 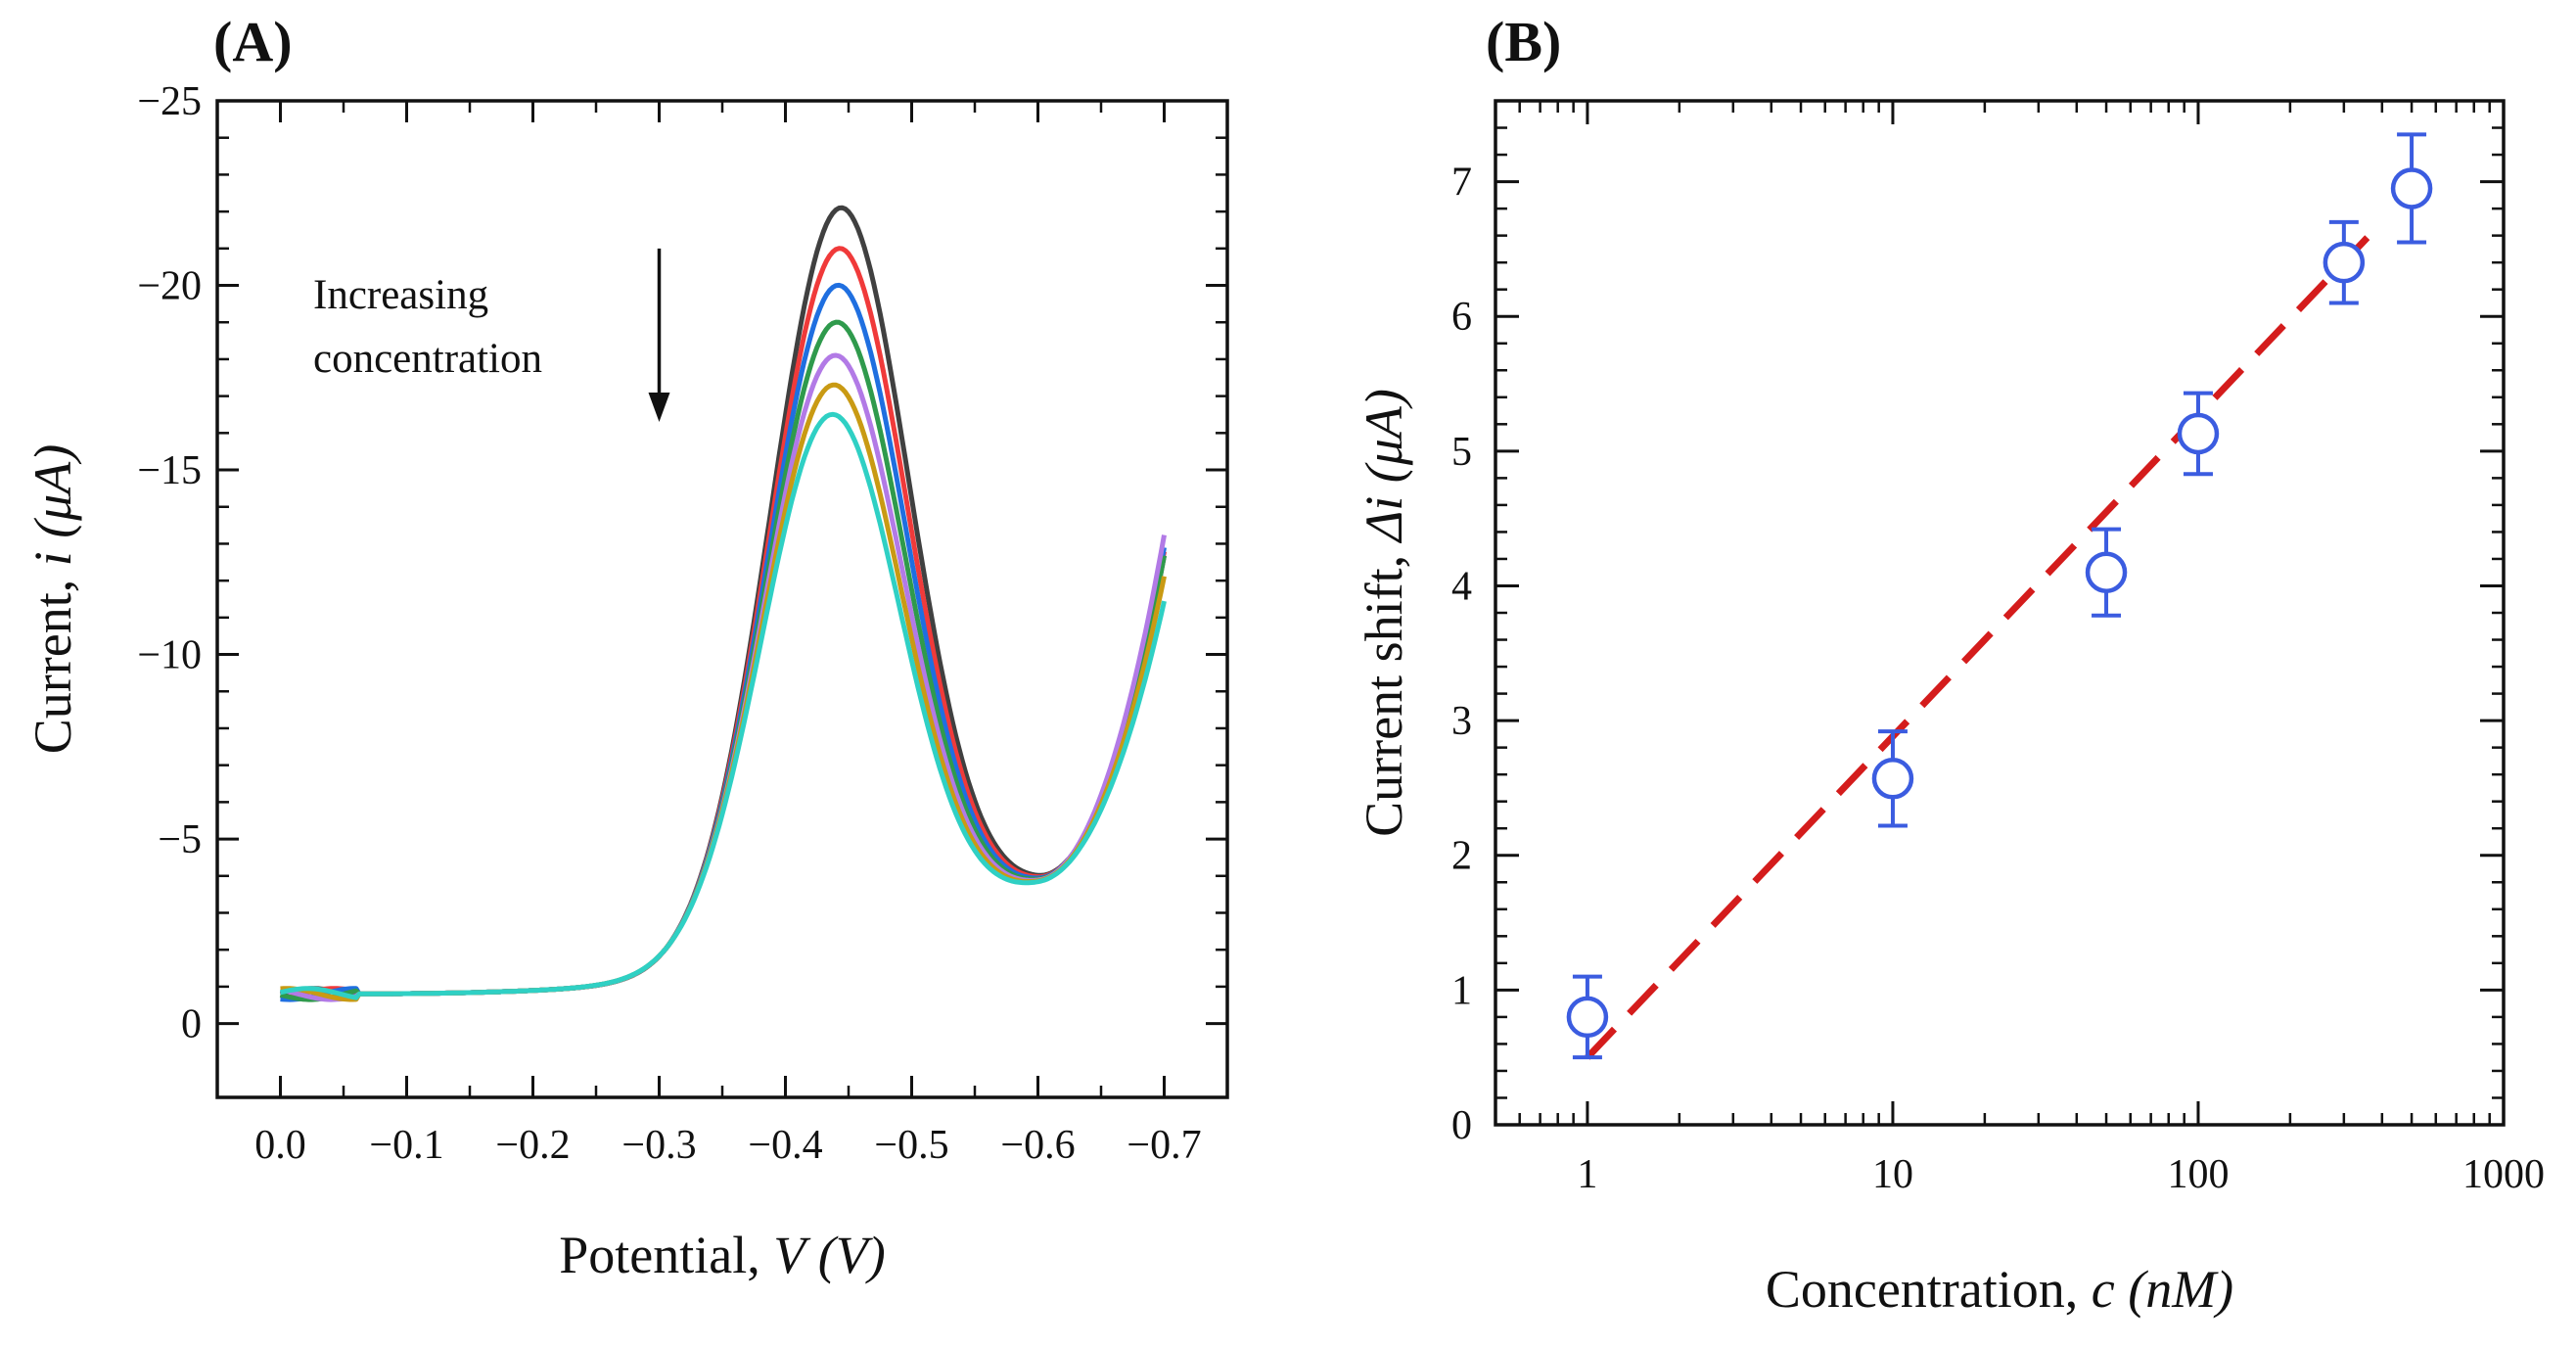 What do you see at coordinates (169, 655) in the screenshot?
I see `panel-a-y-tick-label: −10` at bounding box center [169, 655].